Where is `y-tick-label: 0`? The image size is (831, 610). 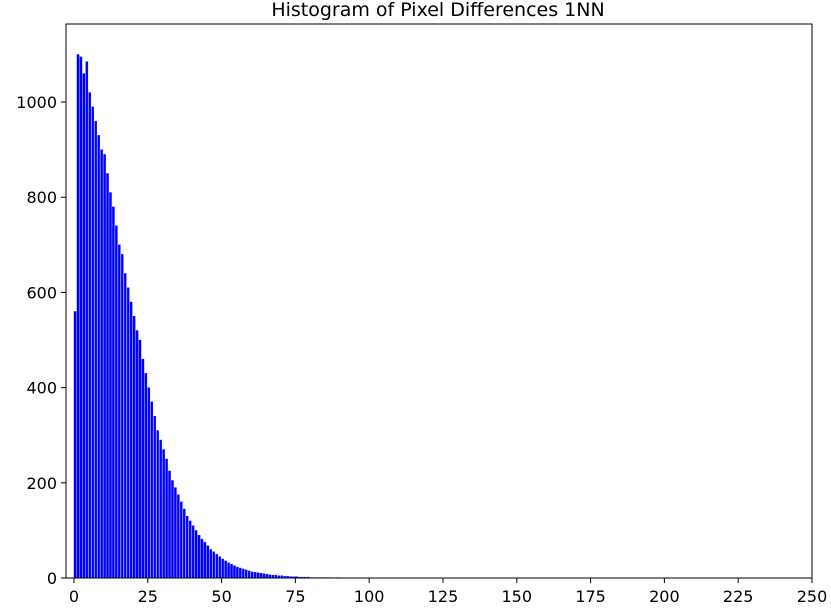 y-tick-label: 0 is located at coordinates (52, 578).